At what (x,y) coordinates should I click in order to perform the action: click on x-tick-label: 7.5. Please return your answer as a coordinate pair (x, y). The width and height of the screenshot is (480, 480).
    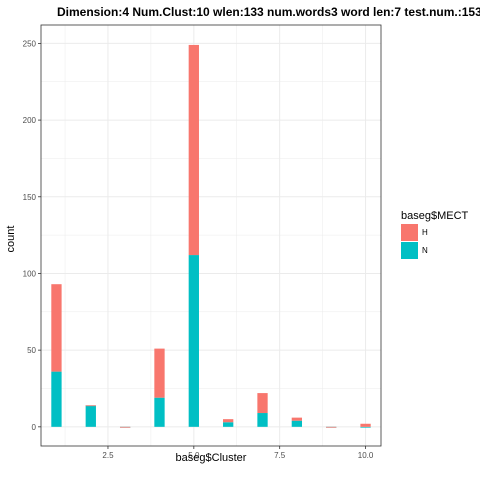
    Looking at the image, I should click on (280, 455).